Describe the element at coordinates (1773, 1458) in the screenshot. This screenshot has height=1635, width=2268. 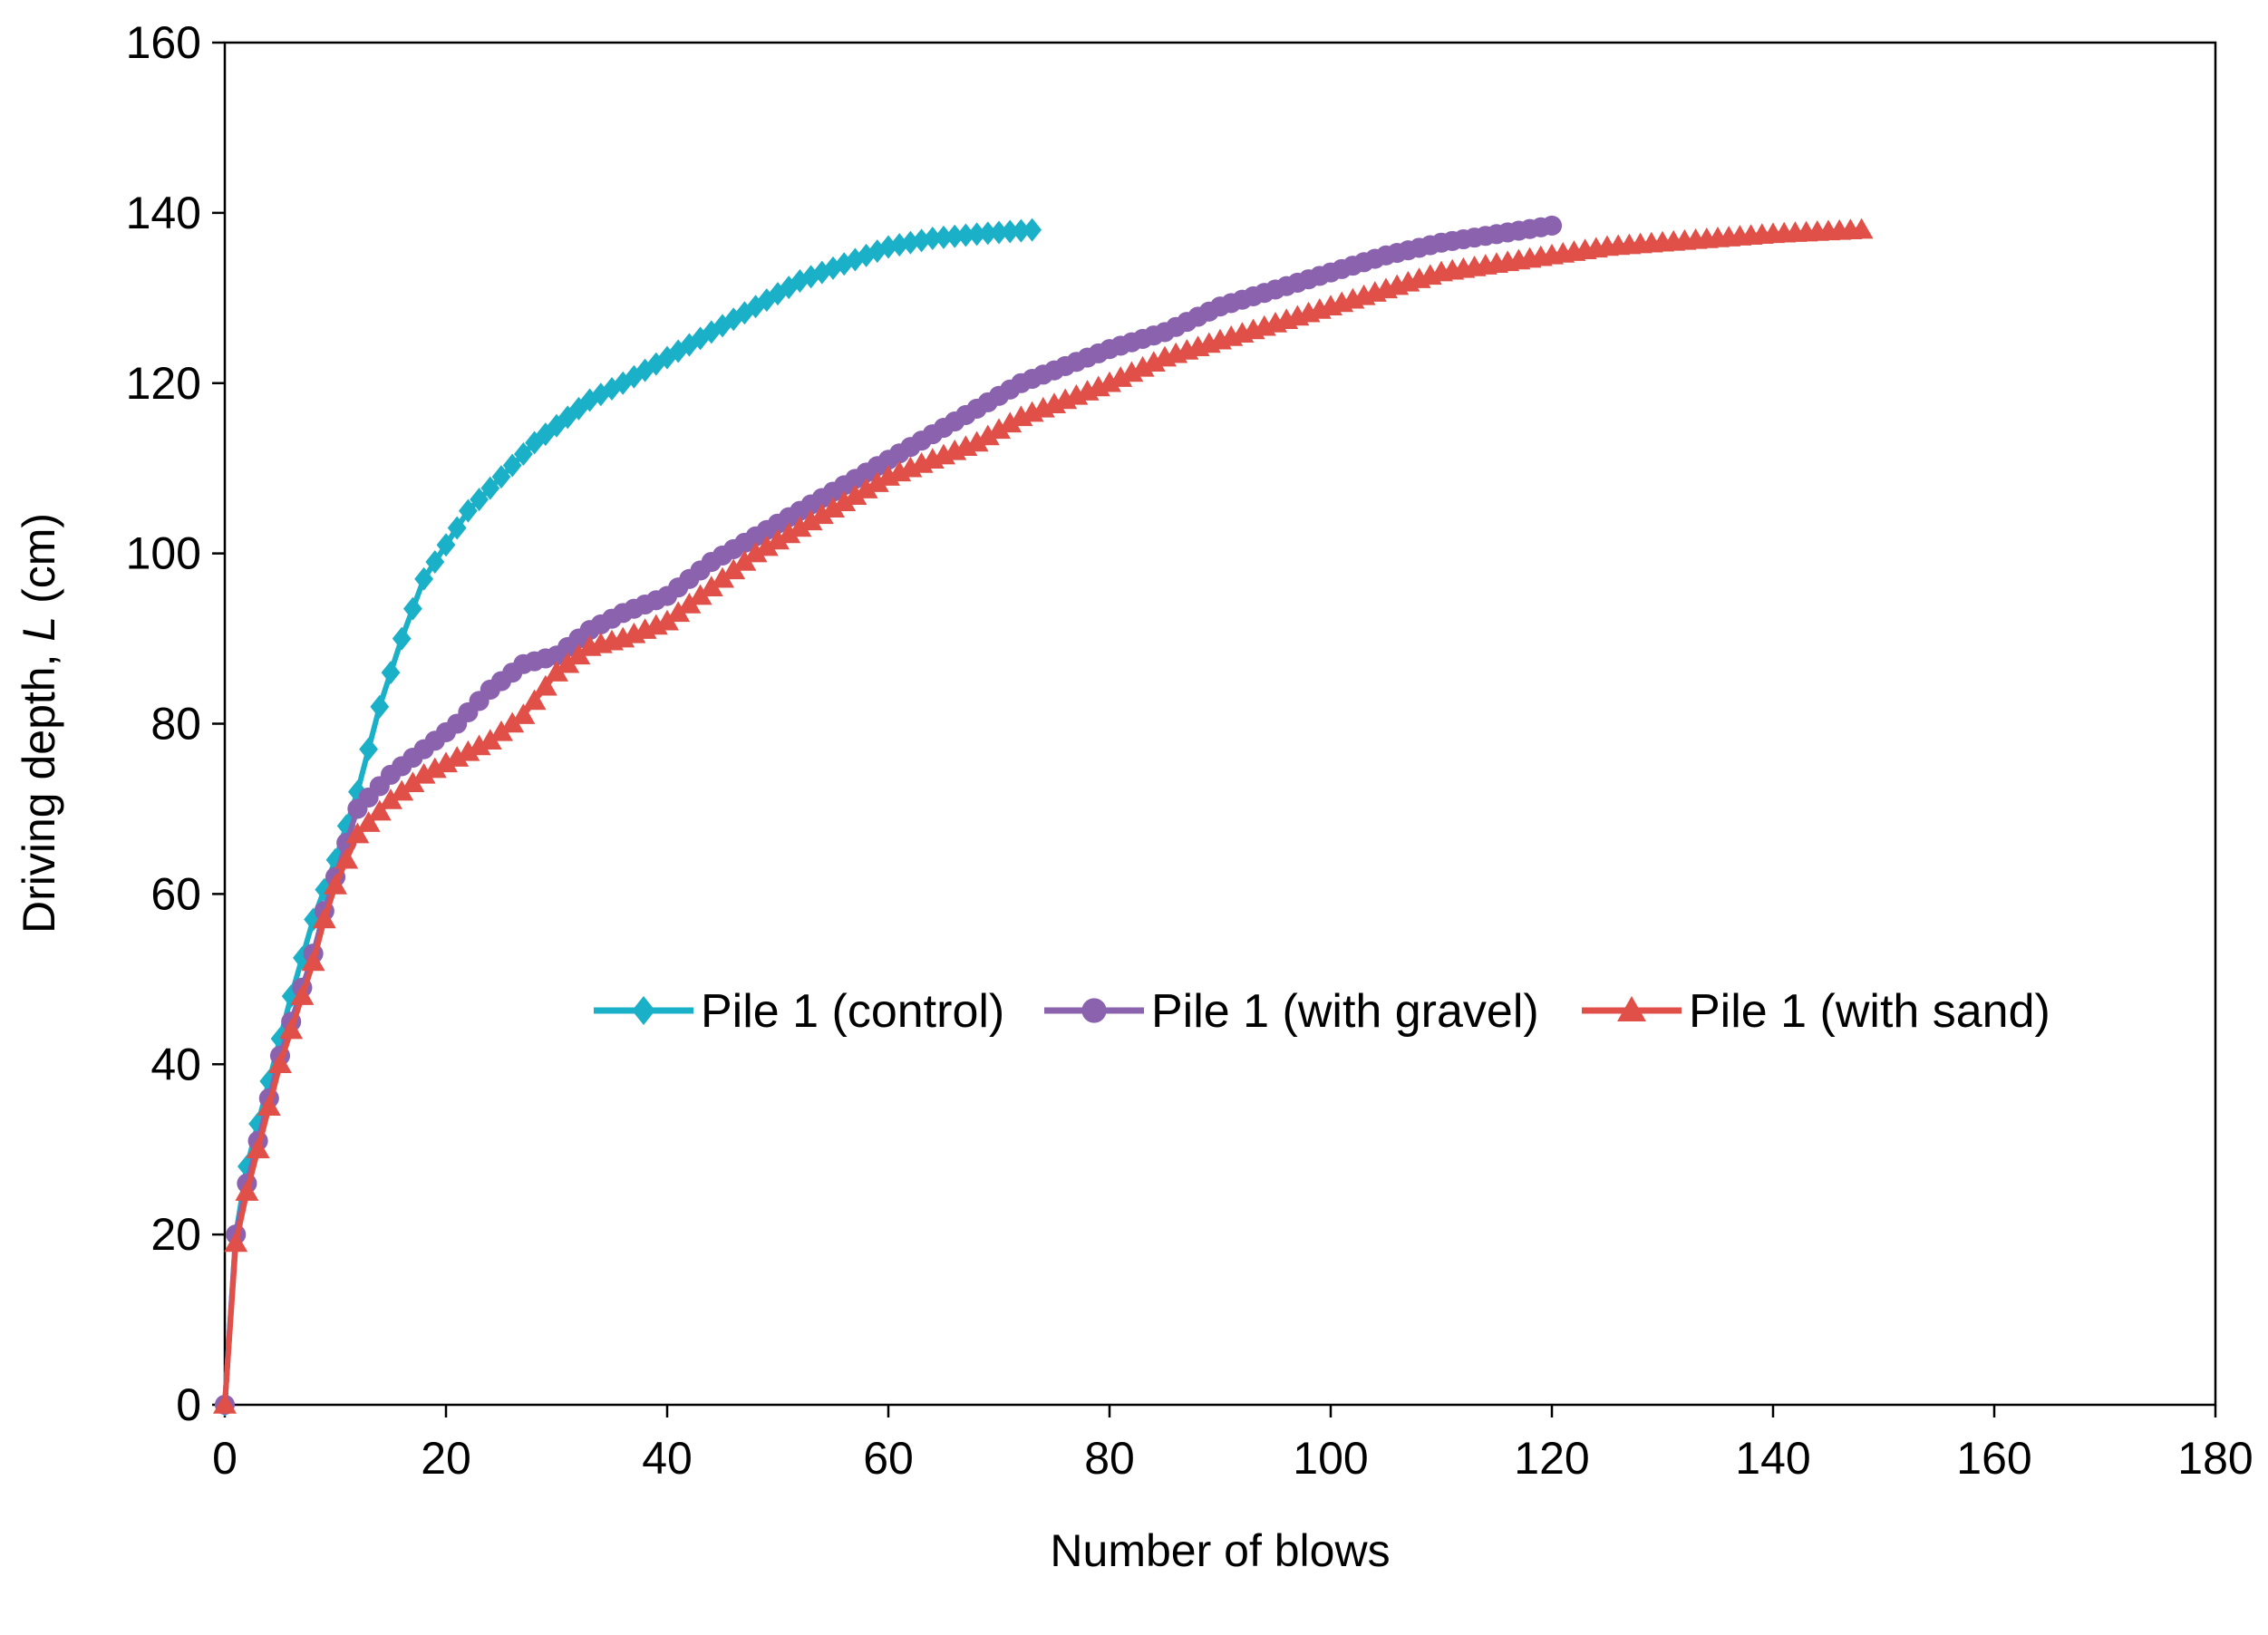
I see `x-tick-label: 140` at that location.